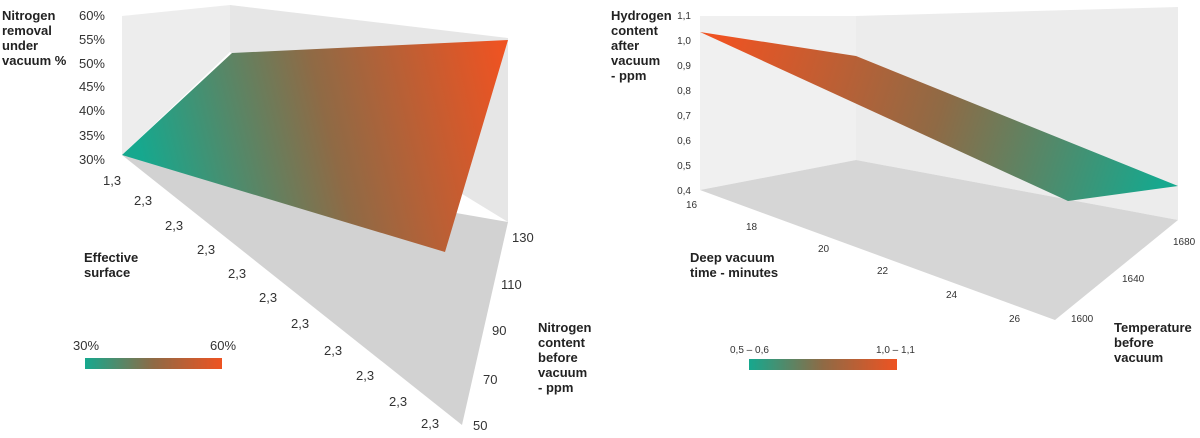  I want to click on left-legend-gradient, so click(153, 363).